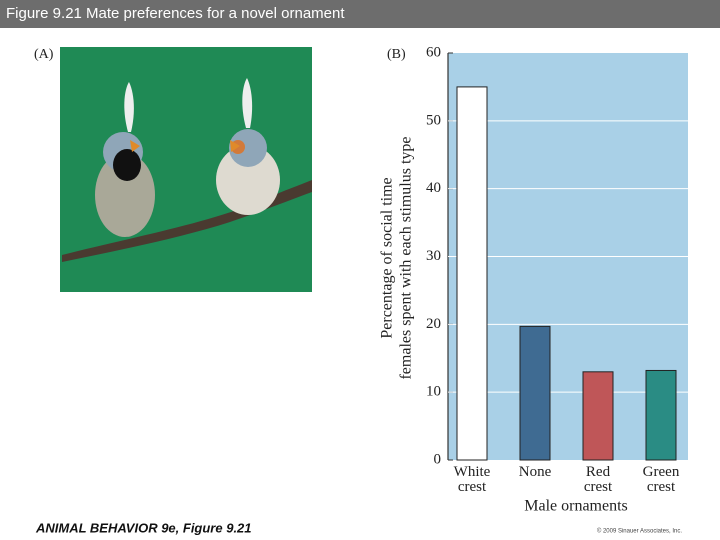  Describe the element at coordinates (535, 472) in the screenshot. I see `x-tick-label: None` at that location.